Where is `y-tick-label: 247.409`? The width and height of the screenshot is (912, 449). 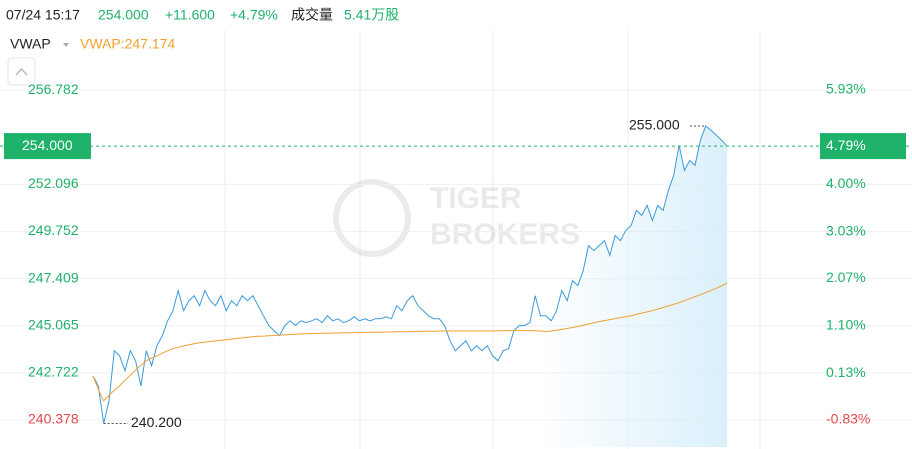
y-tick-label: 247.409 is located at coordinates (53, 277).